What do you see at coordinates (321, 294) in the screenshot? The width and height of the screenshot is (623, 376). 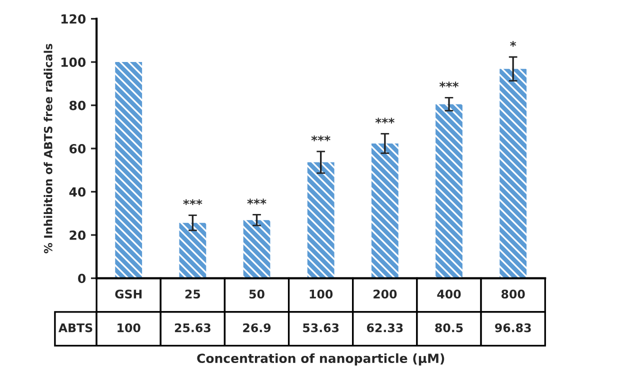 I see `x-tick-label: 100` at bounding box center [321, 294].